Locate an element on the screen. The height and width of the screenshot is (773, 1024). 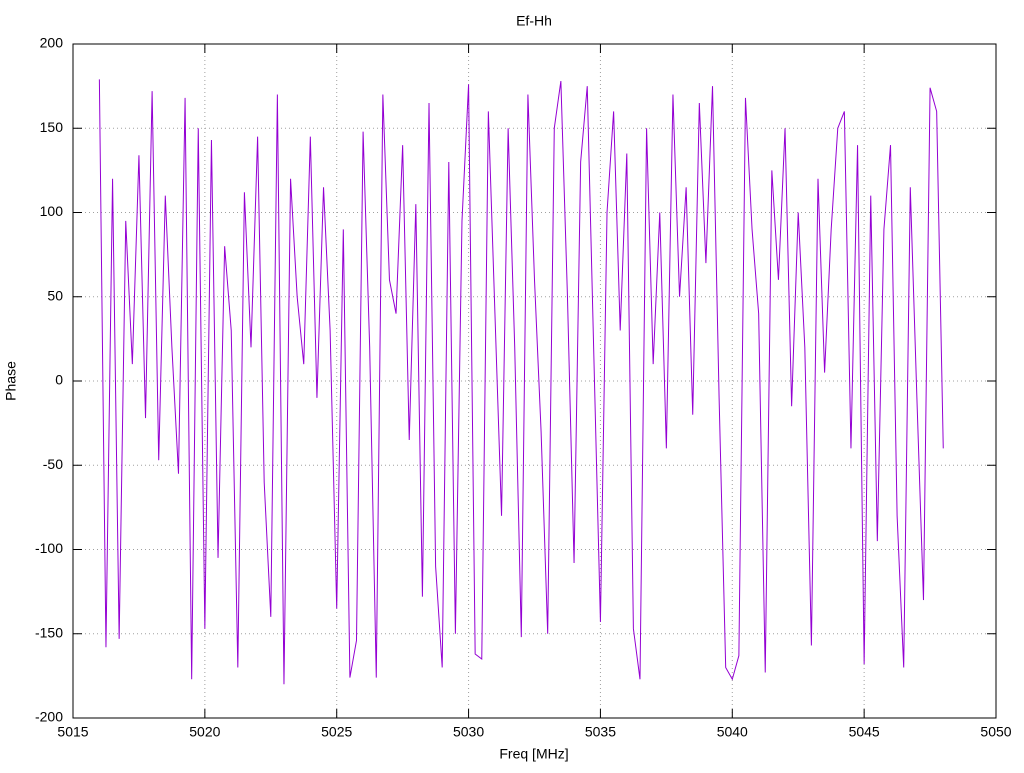
x-tick-label: 5030 is located at coordinates (468, 732).